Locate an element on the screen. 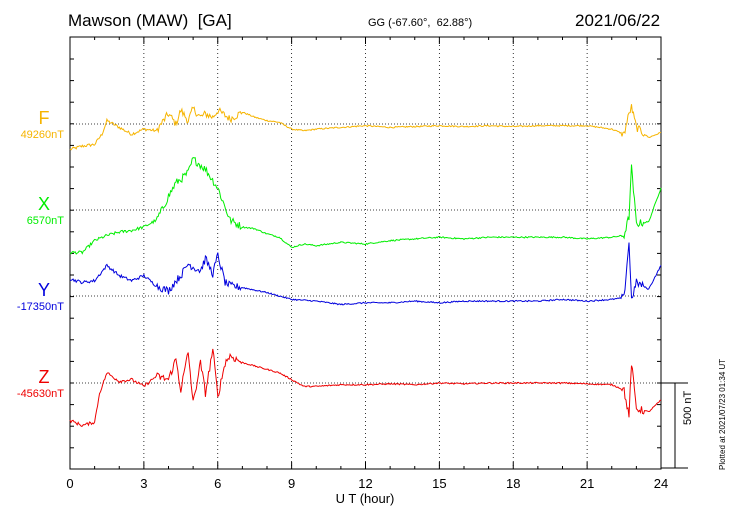  chart-date: 2021/06/22 is located at coordinates (618, 20).